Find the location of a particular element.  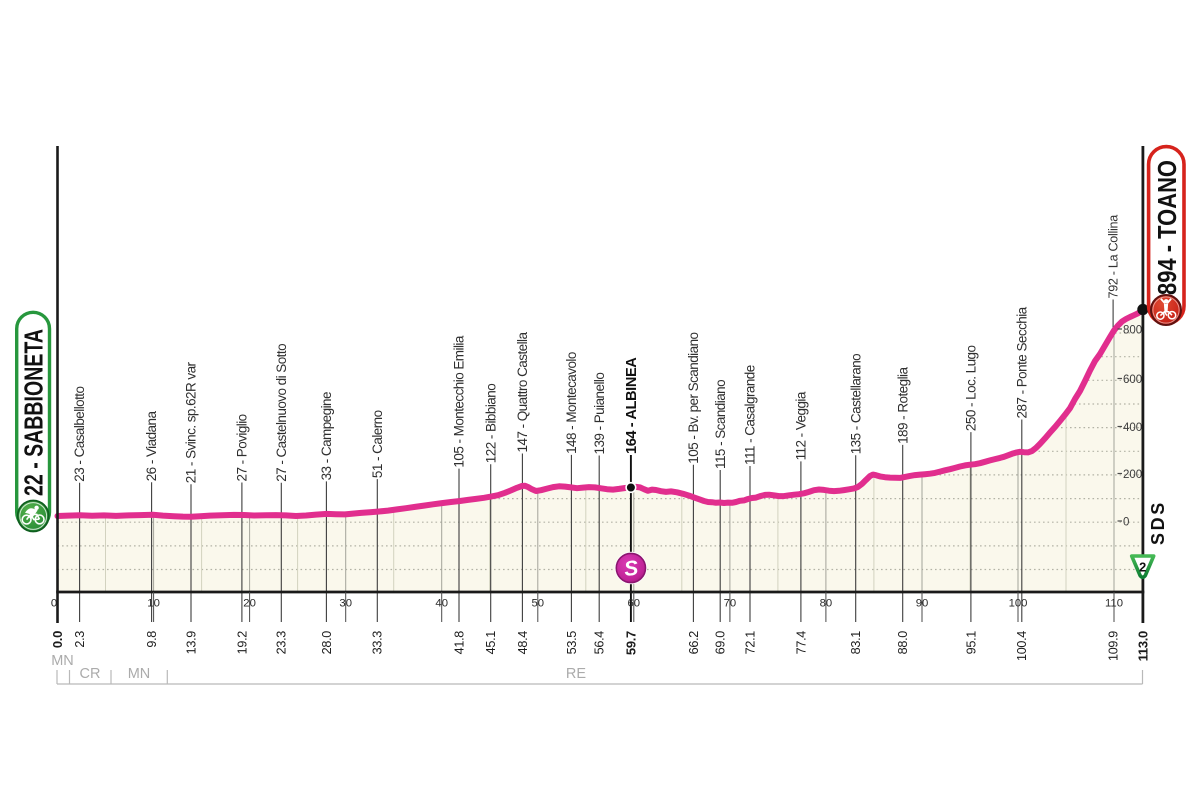

svg-text: CR is located at coordinates (90, 674).